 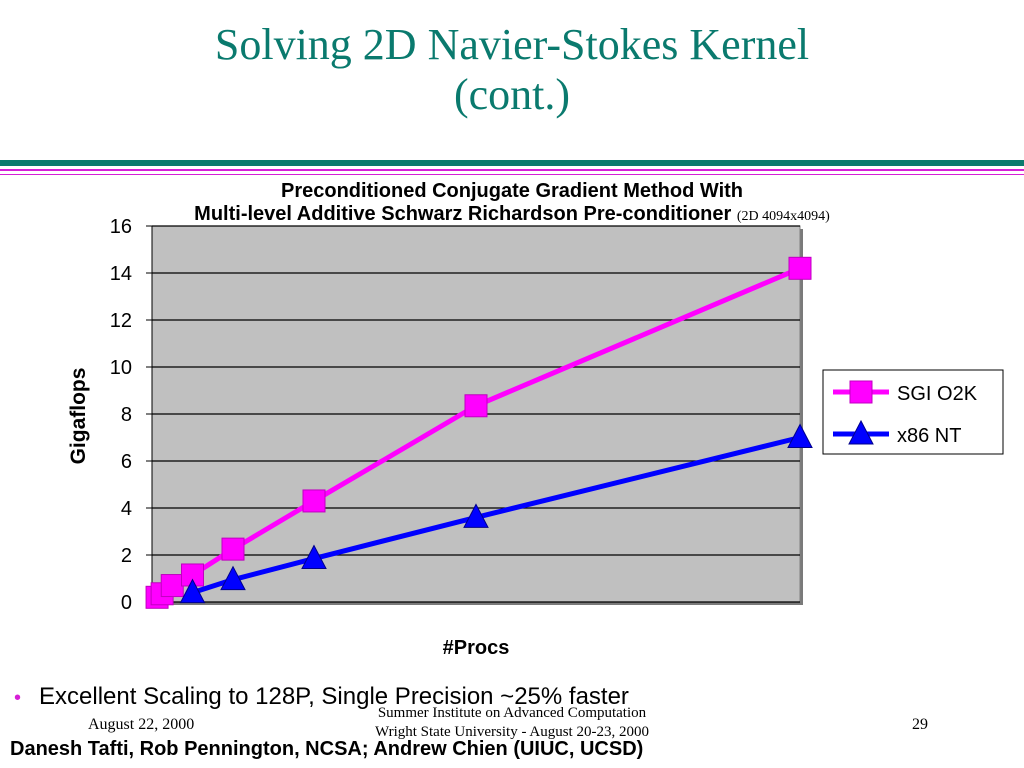 What do you see at coordinates (121, 274) in the screenshot?
I see `y-tick-label: 14` at bounding box center [121, 274].